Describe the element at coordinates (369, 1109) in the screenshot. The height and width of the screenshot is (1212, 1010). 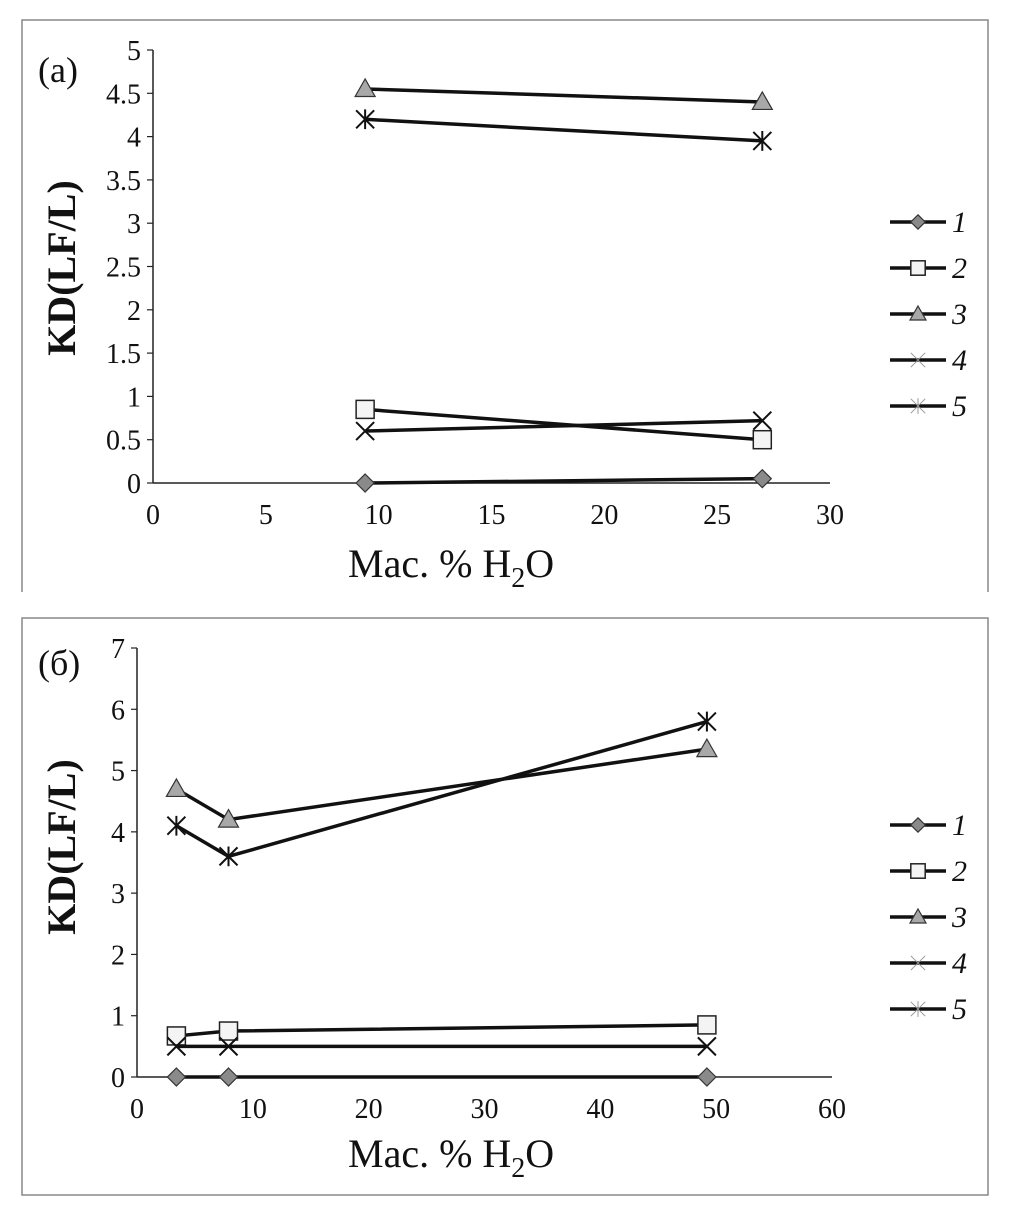
I see `x-tick-label: 20` at that location.